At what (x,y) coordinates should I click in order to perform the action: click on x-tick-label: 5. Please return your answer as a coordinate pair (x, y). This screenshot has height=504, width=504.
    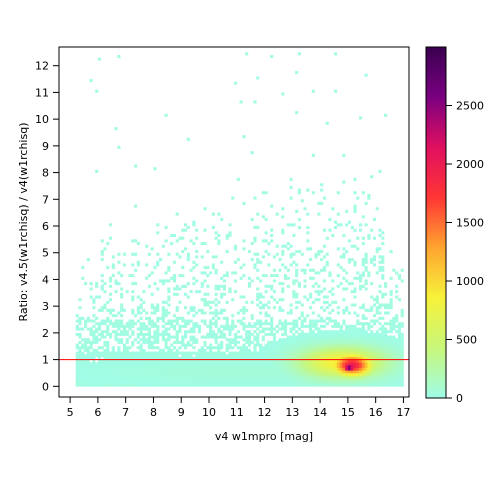
    Looking at the image, I should click on (70, 412).